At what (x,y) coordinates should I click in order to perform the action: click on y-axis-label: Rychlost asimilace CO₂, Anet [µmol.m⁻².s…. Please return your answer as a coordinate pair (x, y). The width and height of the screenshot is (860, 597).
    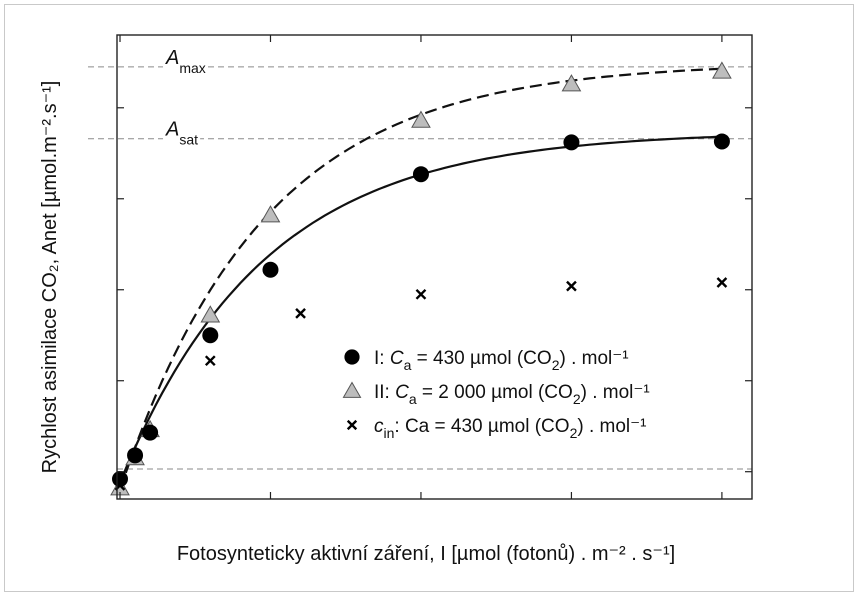
    Looking at the image, I should click on (50, 277).